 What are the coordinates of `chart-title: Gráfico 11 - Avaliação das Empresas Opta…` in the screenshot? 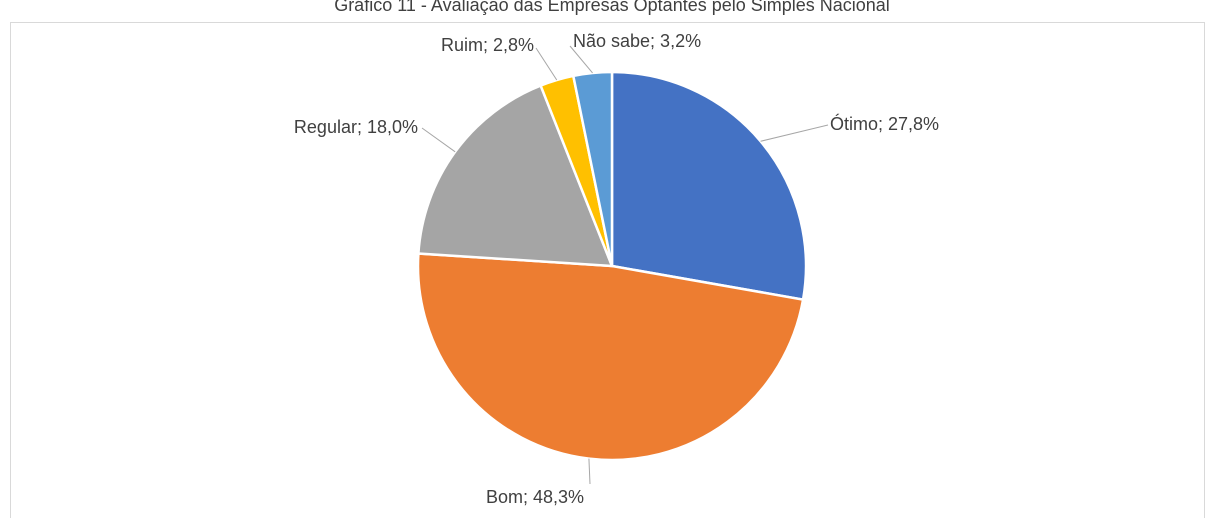 It's located at (612, 7).